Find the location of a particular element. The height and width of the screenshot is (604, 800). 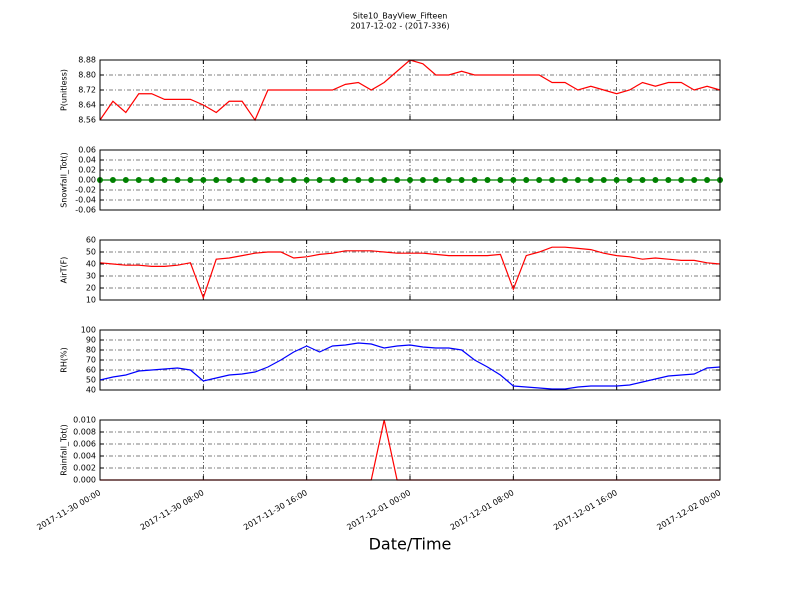

x-tick-label: 2017-11-30 00:00 is located at coordinates (68, 510).